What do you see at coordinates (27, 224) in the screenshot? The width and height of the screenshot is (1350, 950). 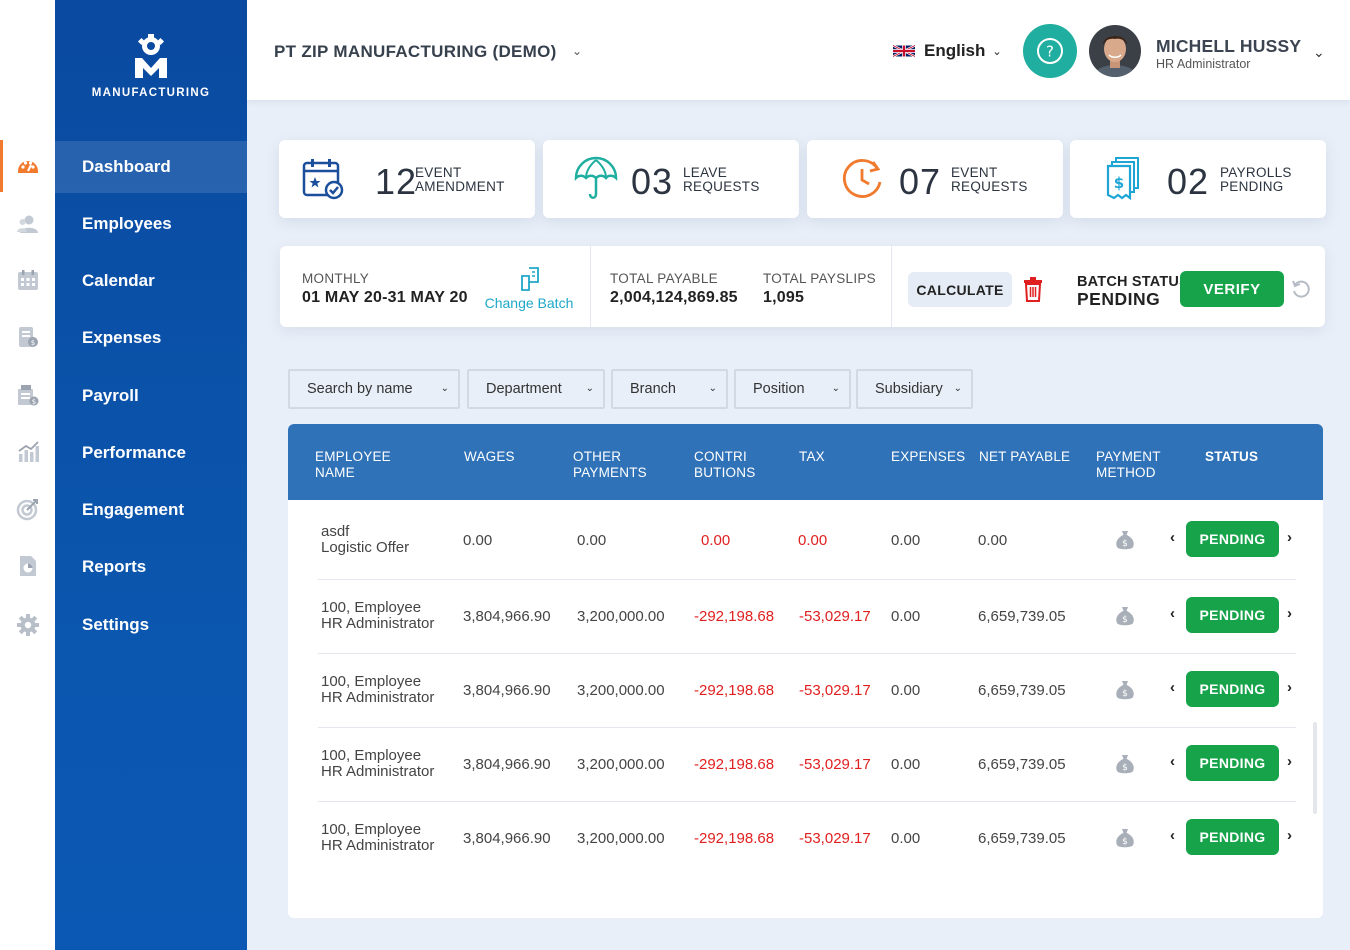 I see `employees-icon` at bounding box center [27, 224].